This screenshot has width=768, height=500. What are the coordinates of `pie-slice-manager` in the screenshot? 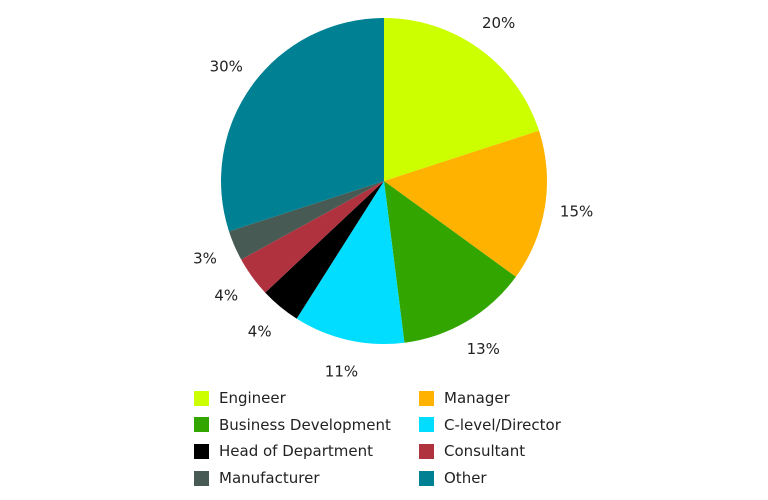 It's located at (465, 203).